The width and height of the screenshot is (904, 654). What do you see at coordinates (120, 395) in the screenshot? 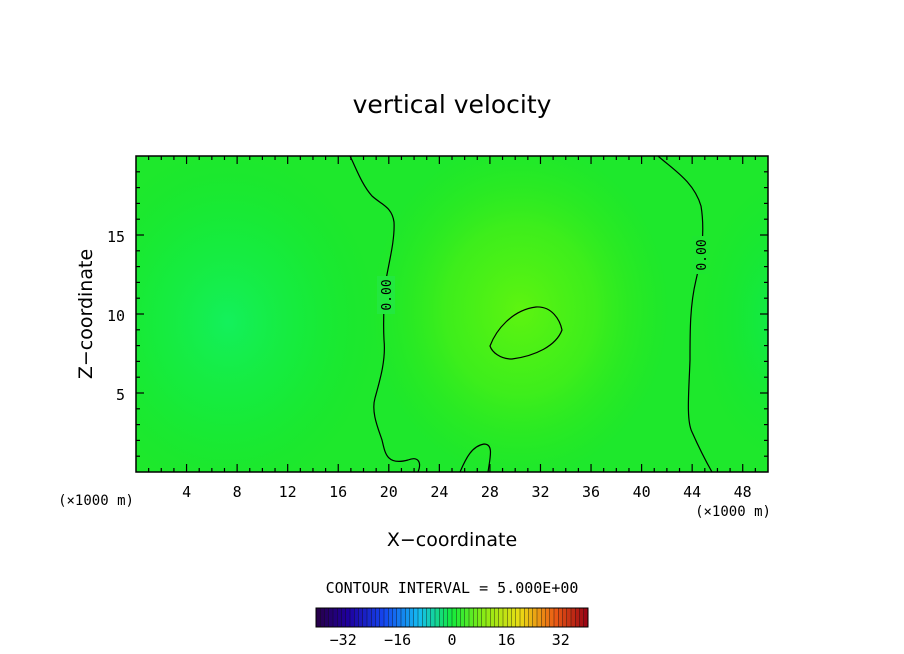
I see `y-tick-label: 5` at bounding box center [120, 395].